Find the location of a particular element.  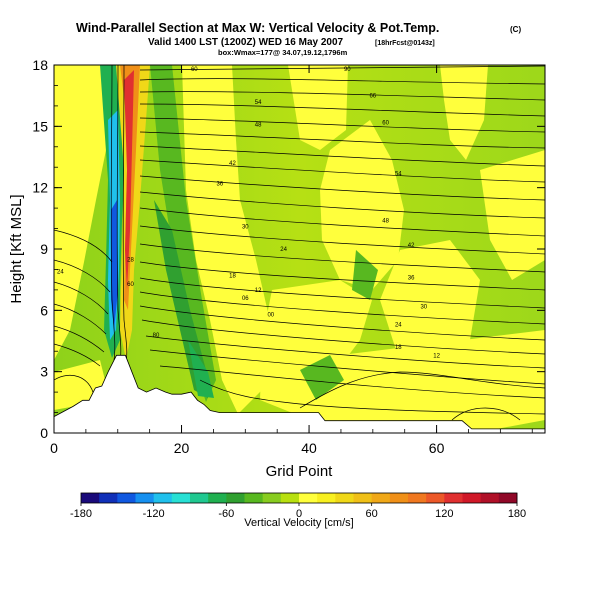

isentrope-label: 06 is located at coordinates (245, 299).